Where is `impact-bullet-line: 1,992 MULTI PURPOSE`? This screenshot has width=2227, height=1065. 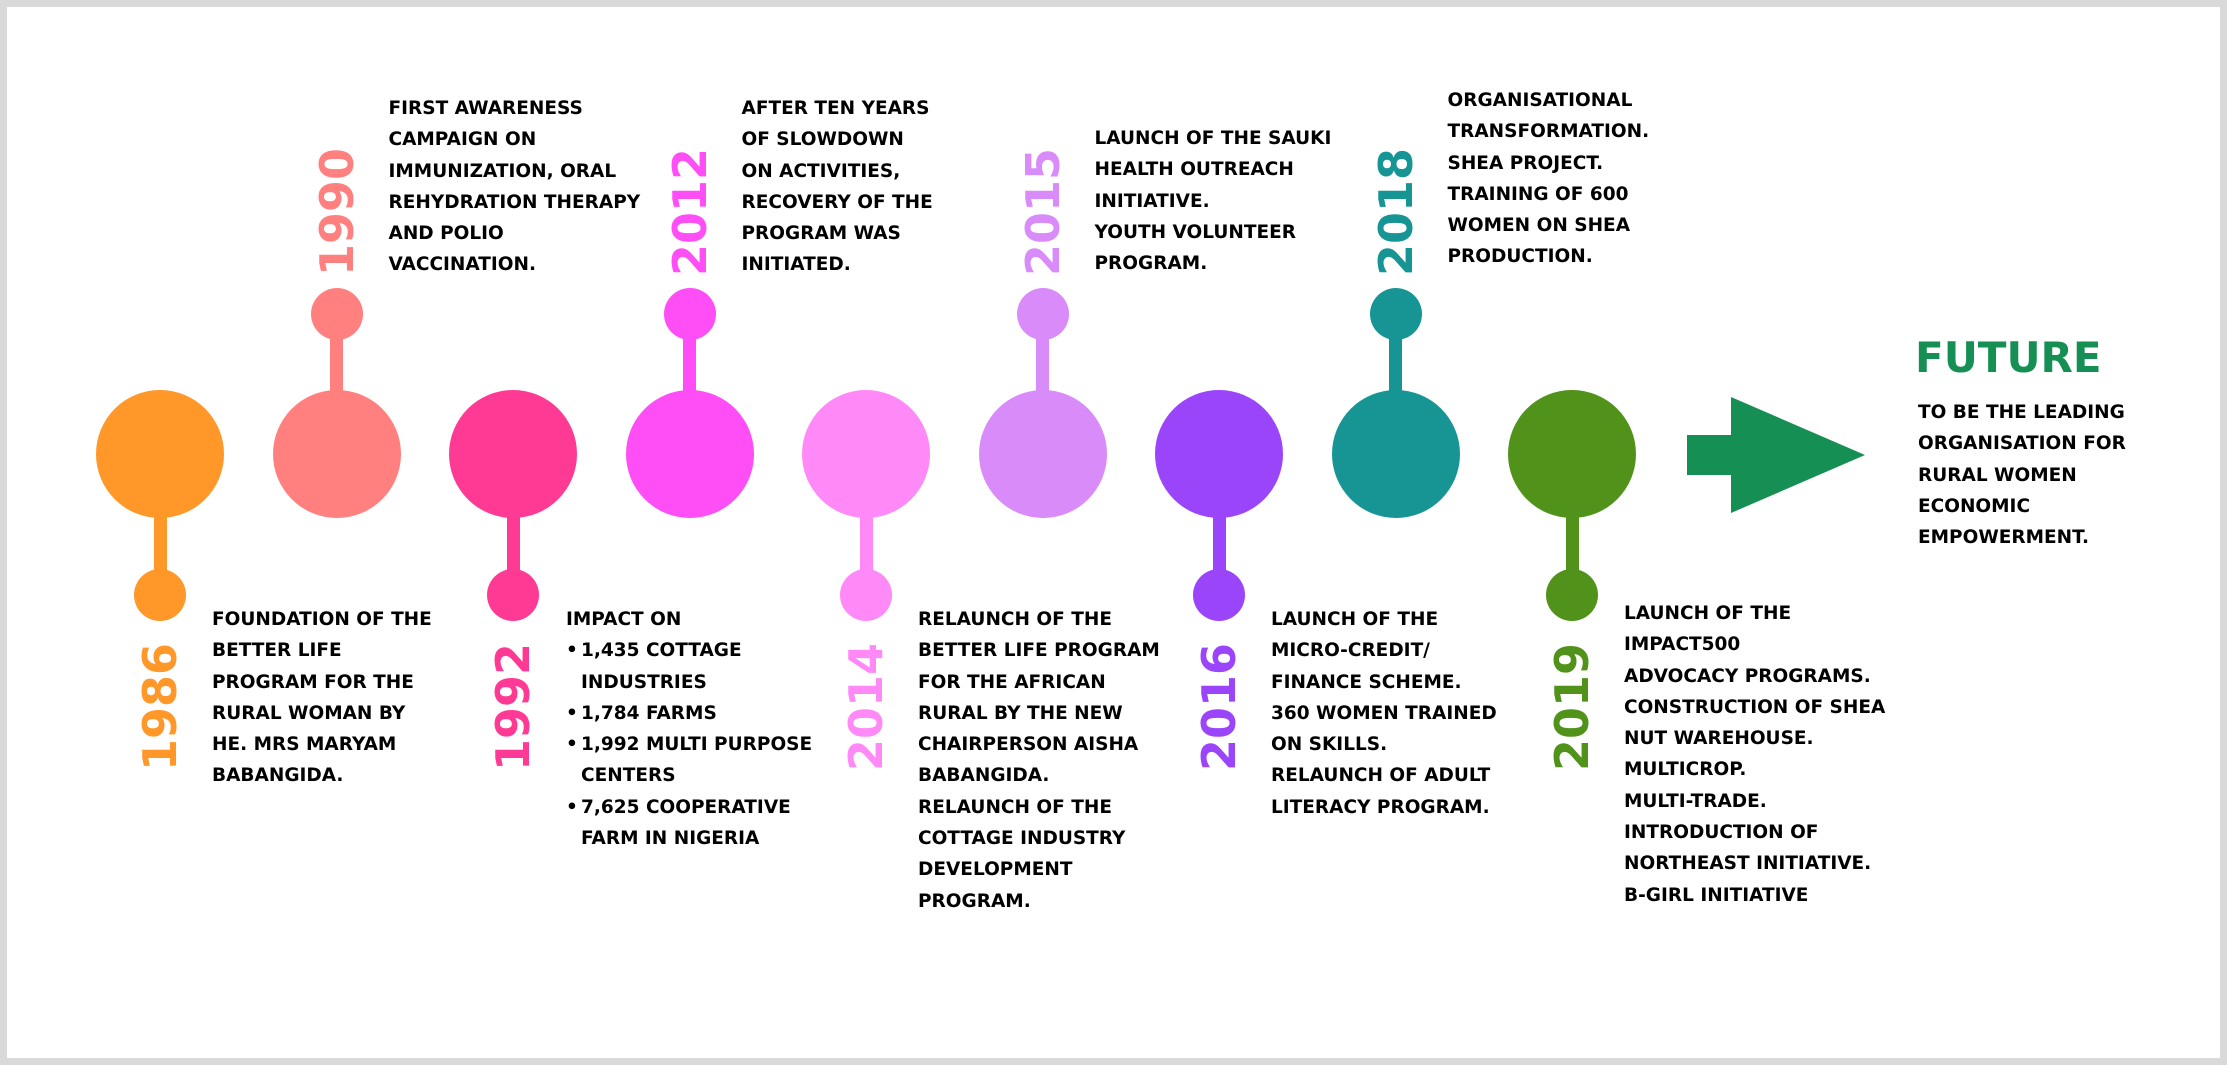
impact-bullet-line: 1,992 MULTI PURPOSE is located at coordinates (689, 745).